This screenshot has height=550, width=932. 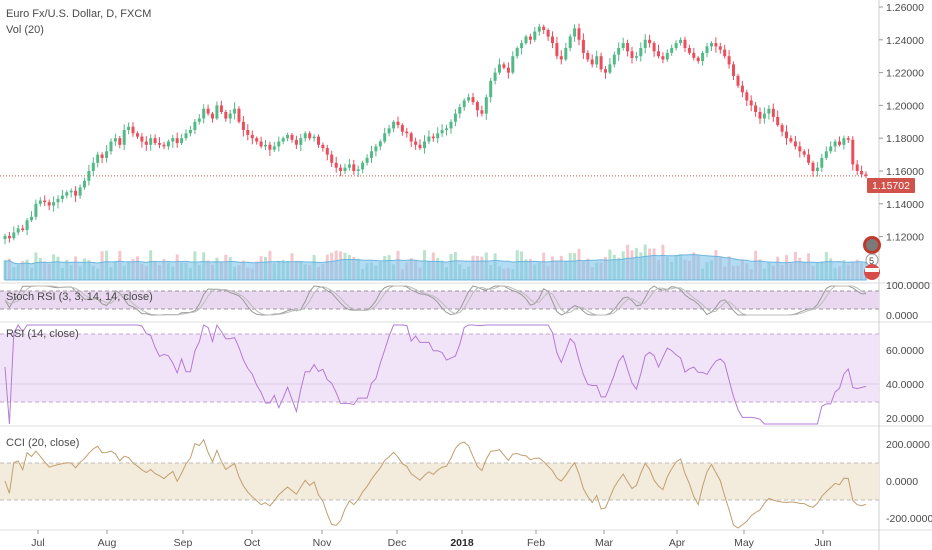 What do you see at coordinates (431, 539) in the screenshot?
I see `time-axis: Jul Aug Sep Oct Nov Dec 2018 Feb Mar Apr May Jun` at bounding box center [431, 539].